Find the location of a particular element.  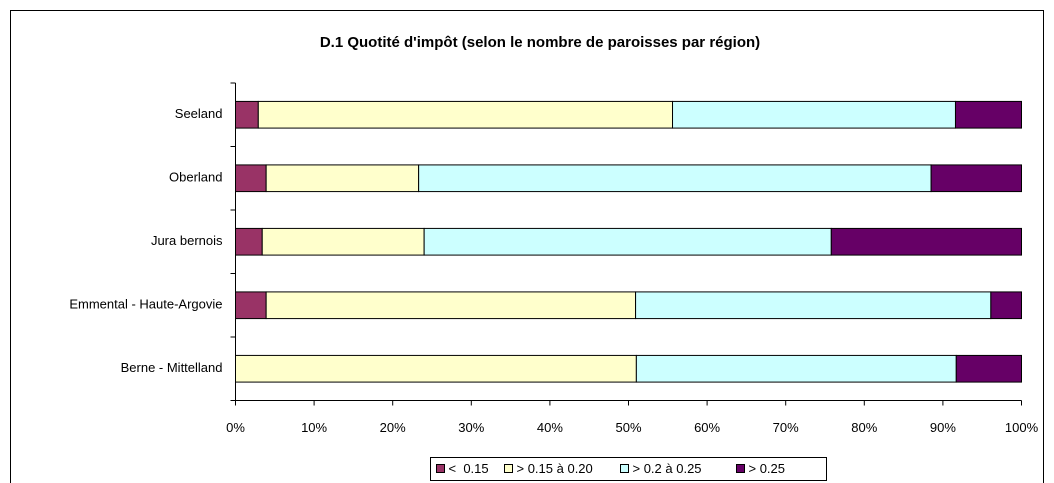

y-tick-label: Oberland is located at coordinates (195, 177).